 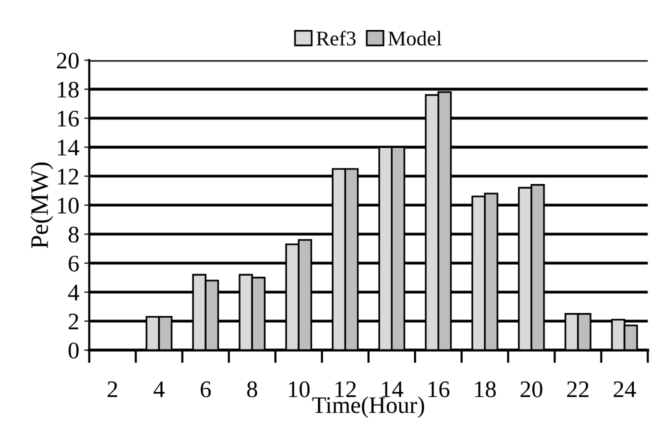 I want to click on x-tick-label: 10, so click(x=299, y=389).